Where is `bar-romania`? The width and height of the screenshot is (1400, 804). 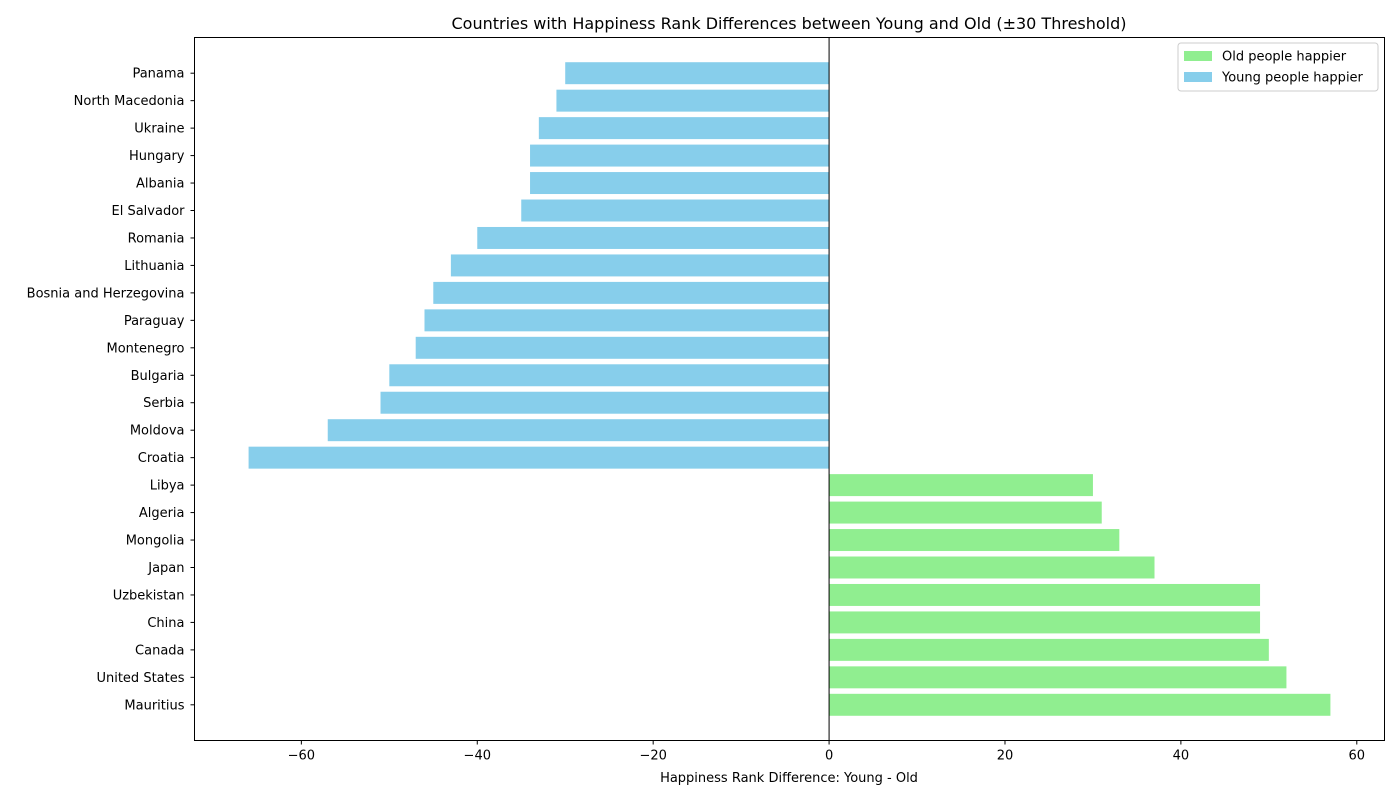
bar-romania is located at coordinates (653, 237).